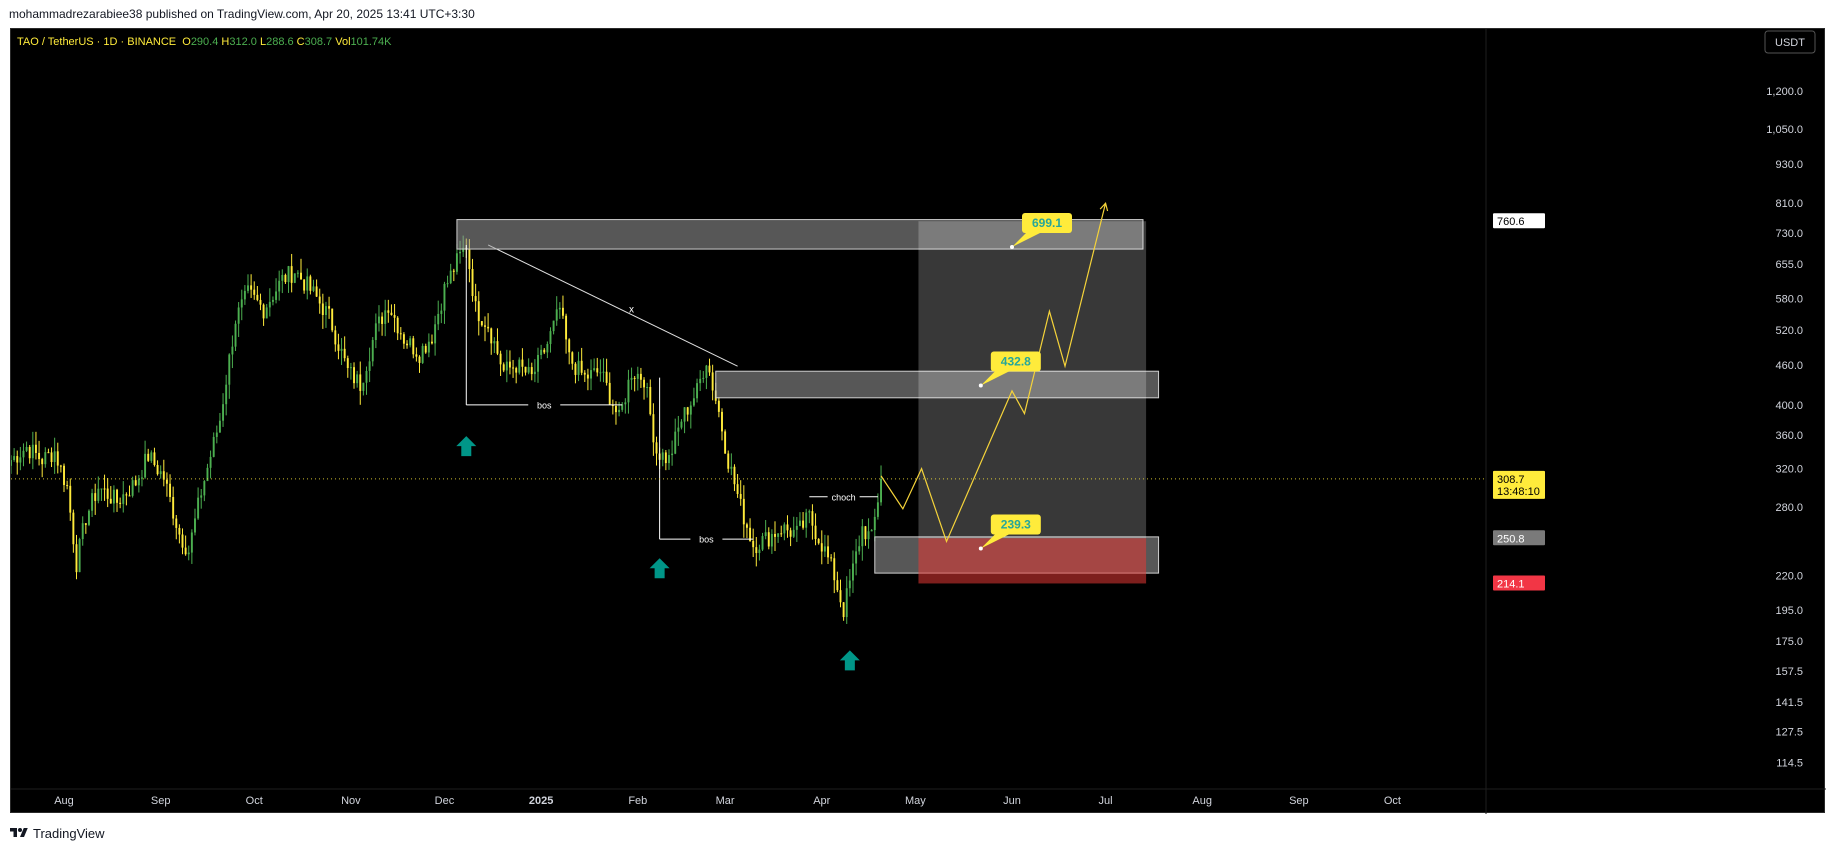 Image resolution: width=1835 pixels, height=849 pixels. What do you see at coordinates (1789, 470) in the screenshot?
I see `y-tick-label: 320.0` at bounding box center [1789, 470].